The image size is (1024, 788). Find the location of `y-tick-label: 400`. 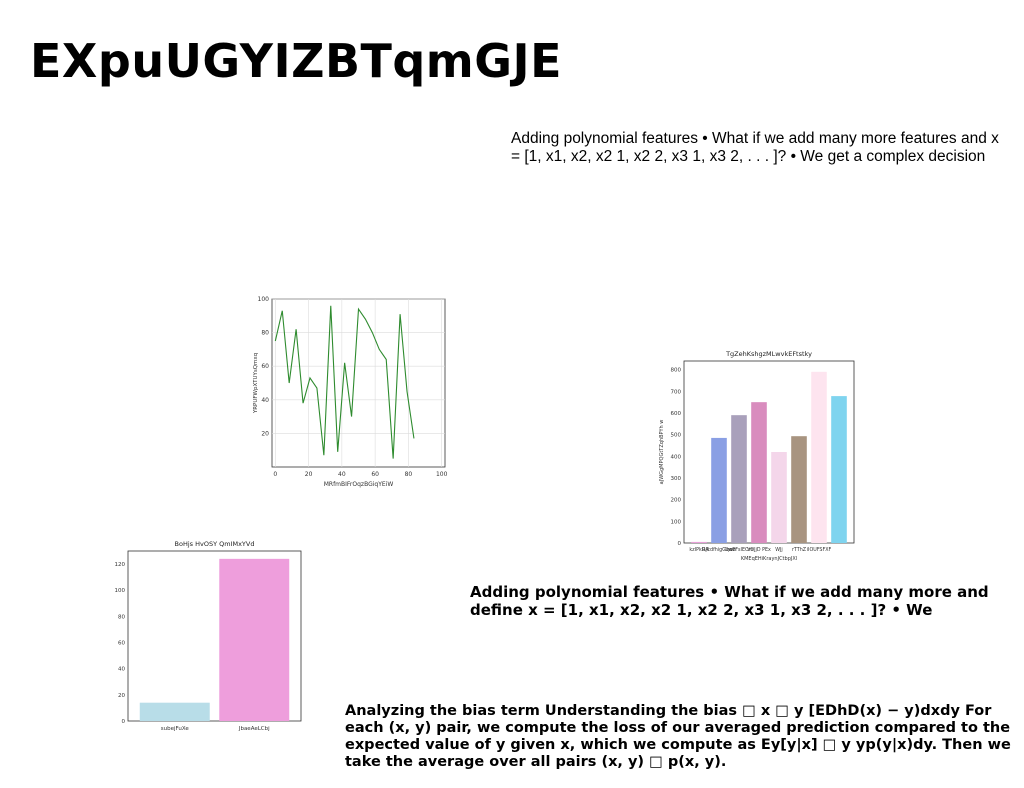

y-tick-label: 400 is located at coordinates (676, 457).